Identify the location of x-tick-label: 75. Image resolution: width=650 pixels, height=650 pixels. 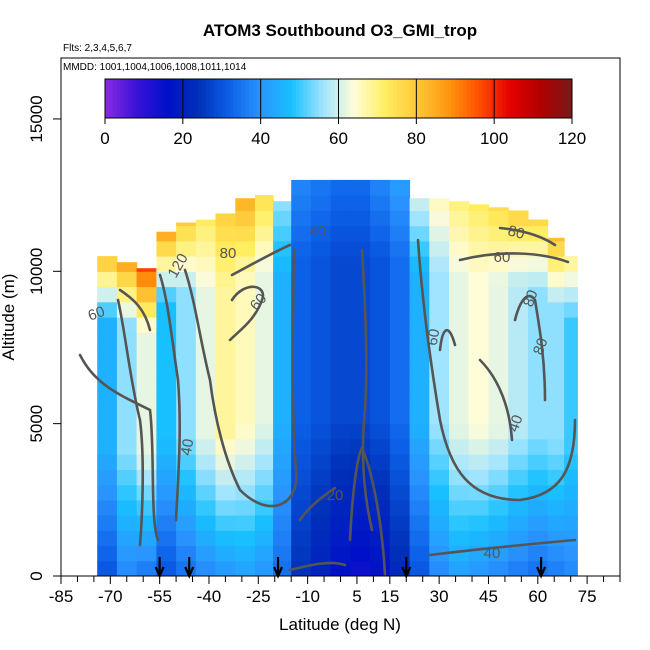
(587, 596).